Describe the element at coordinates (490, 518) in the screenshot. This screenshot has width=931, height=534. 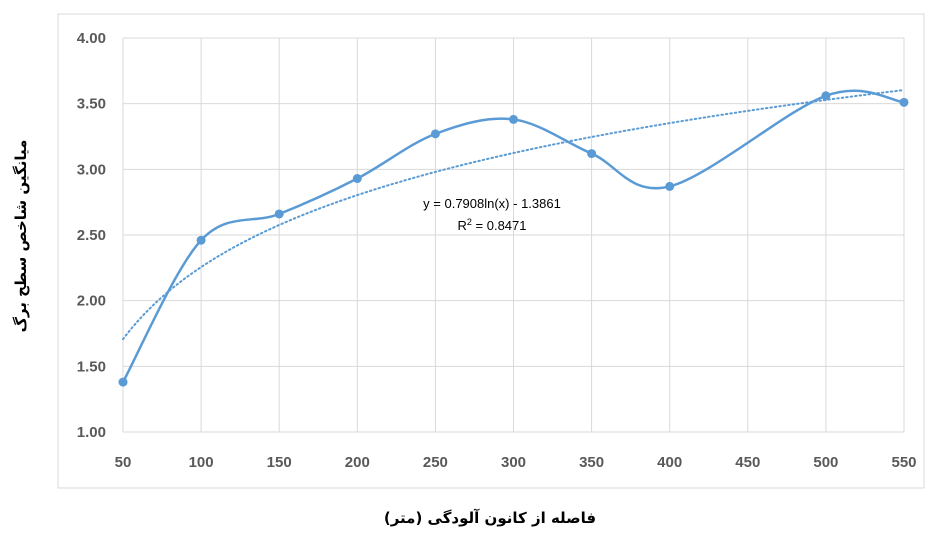
I see `x-axis-title: فاصله از کانون آلودگی (متر)` at that location.